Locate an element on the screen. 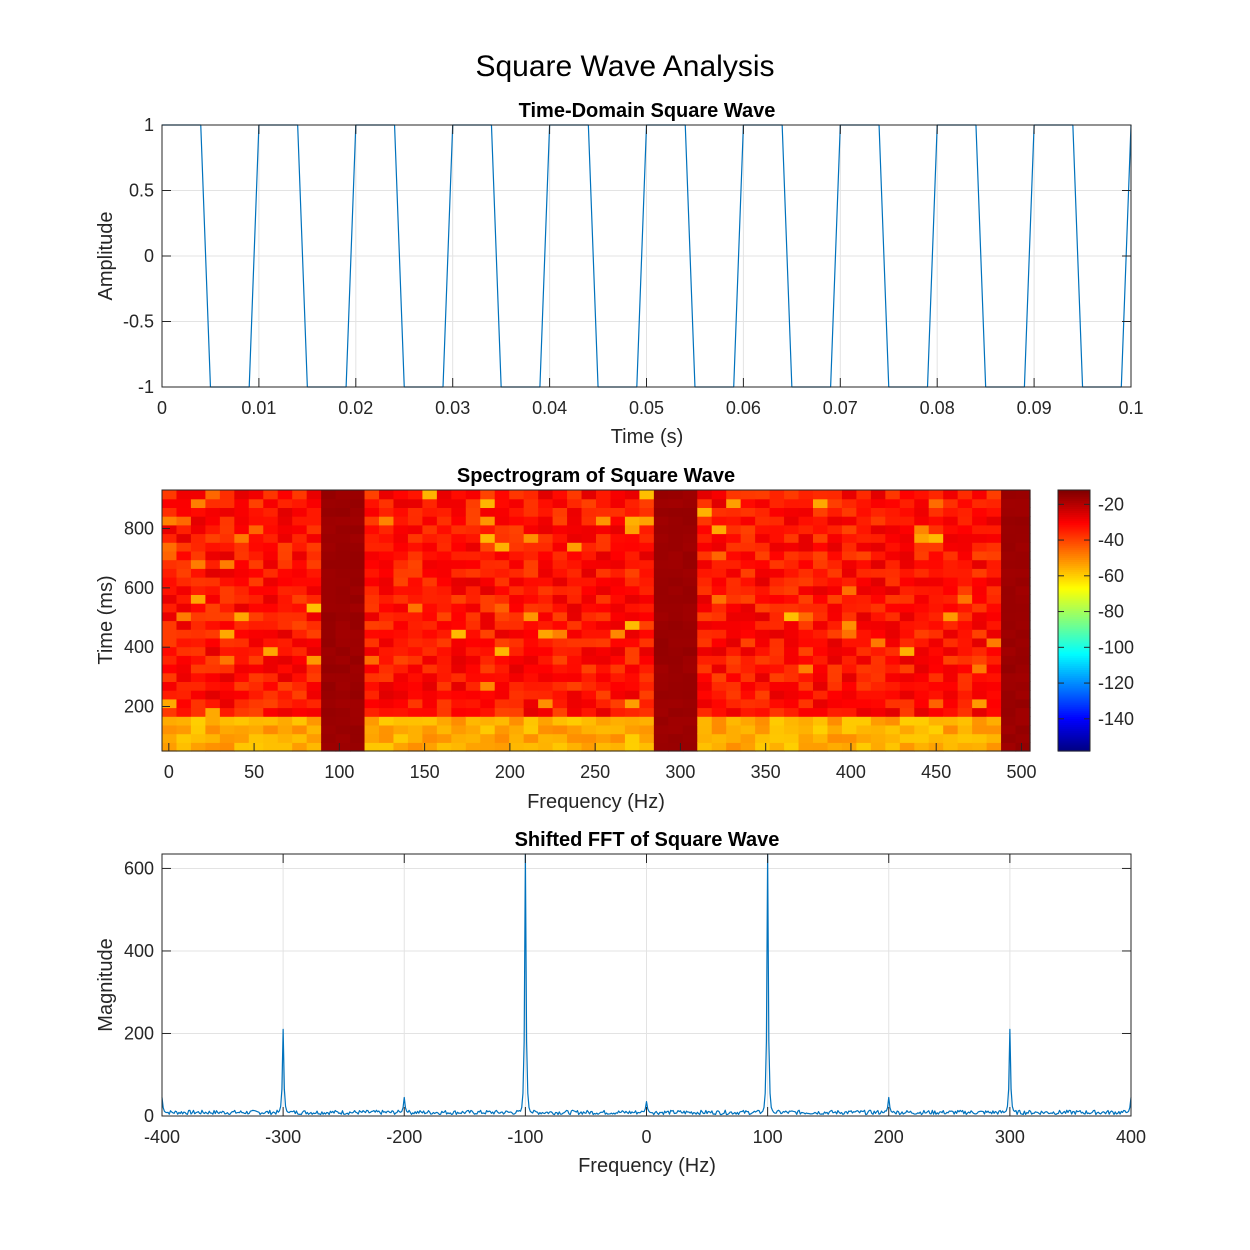 This screenshot has height=1250, width=1250. fft-x-tick-label: 300 is located at coordinates (1010, 1137).